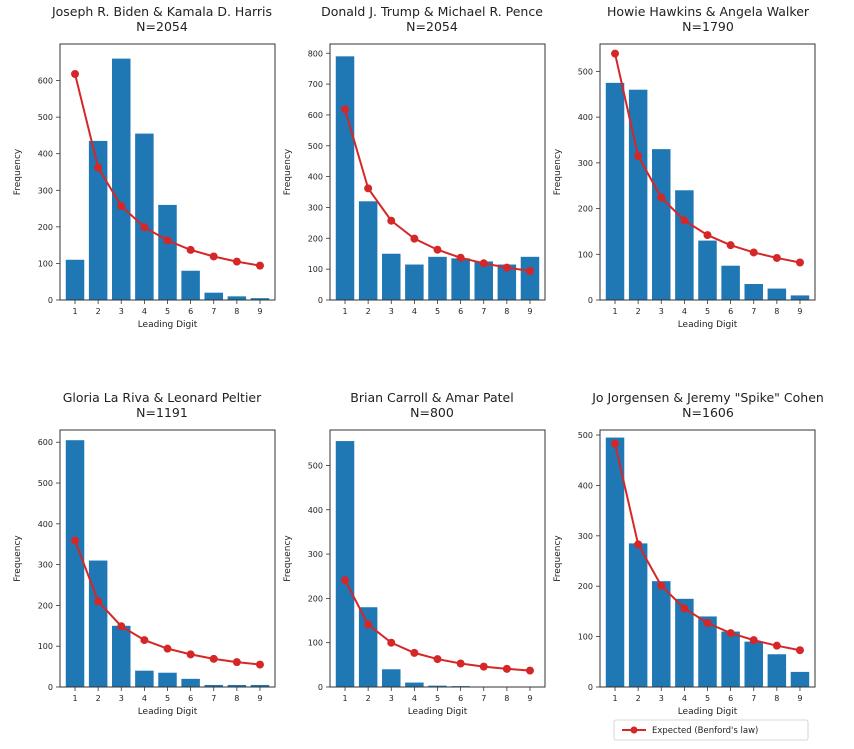 The image size is (854, 749). I want to click on chart-title: Joseph R. Biden & Kamala D. Harris, so click(161, 11).